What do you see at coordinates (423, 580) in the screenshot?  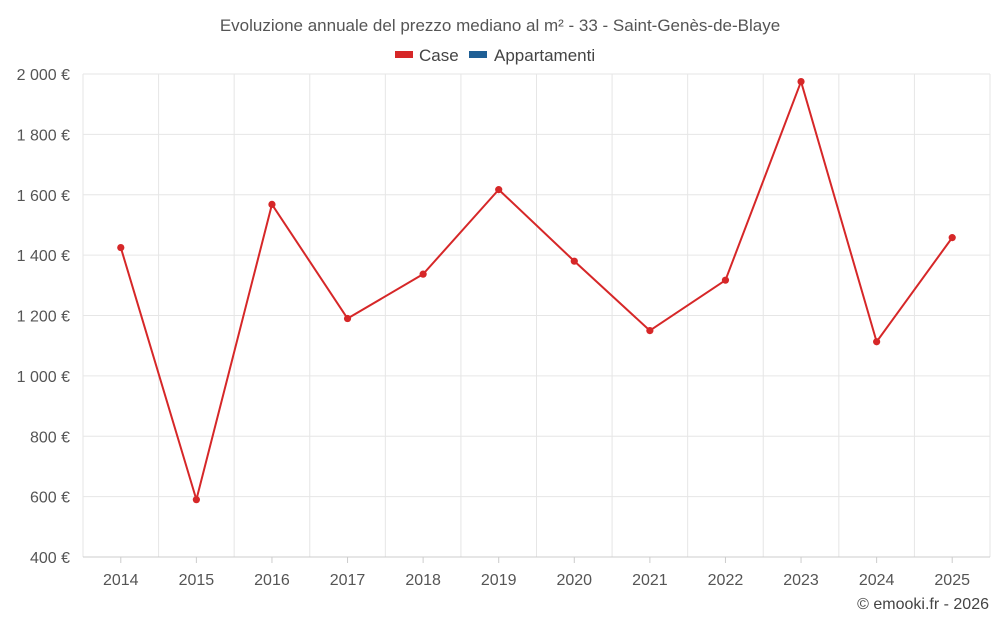 I see `x-tick-label: 2018` at bounding box center [423, 580].